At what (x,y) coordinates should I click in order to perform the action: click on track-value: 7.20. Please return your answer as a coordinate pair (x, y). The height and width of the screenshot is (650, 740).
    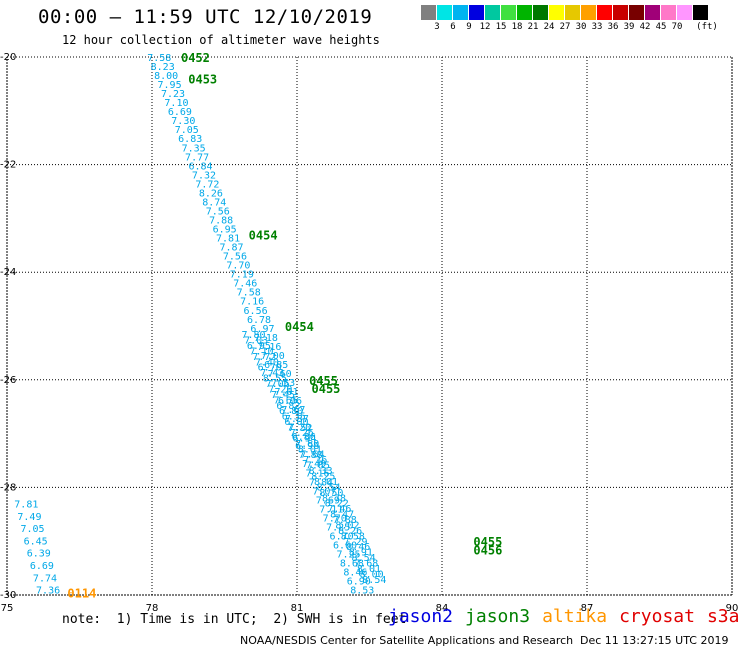
    Looking at the image, I should click on (299, 428).